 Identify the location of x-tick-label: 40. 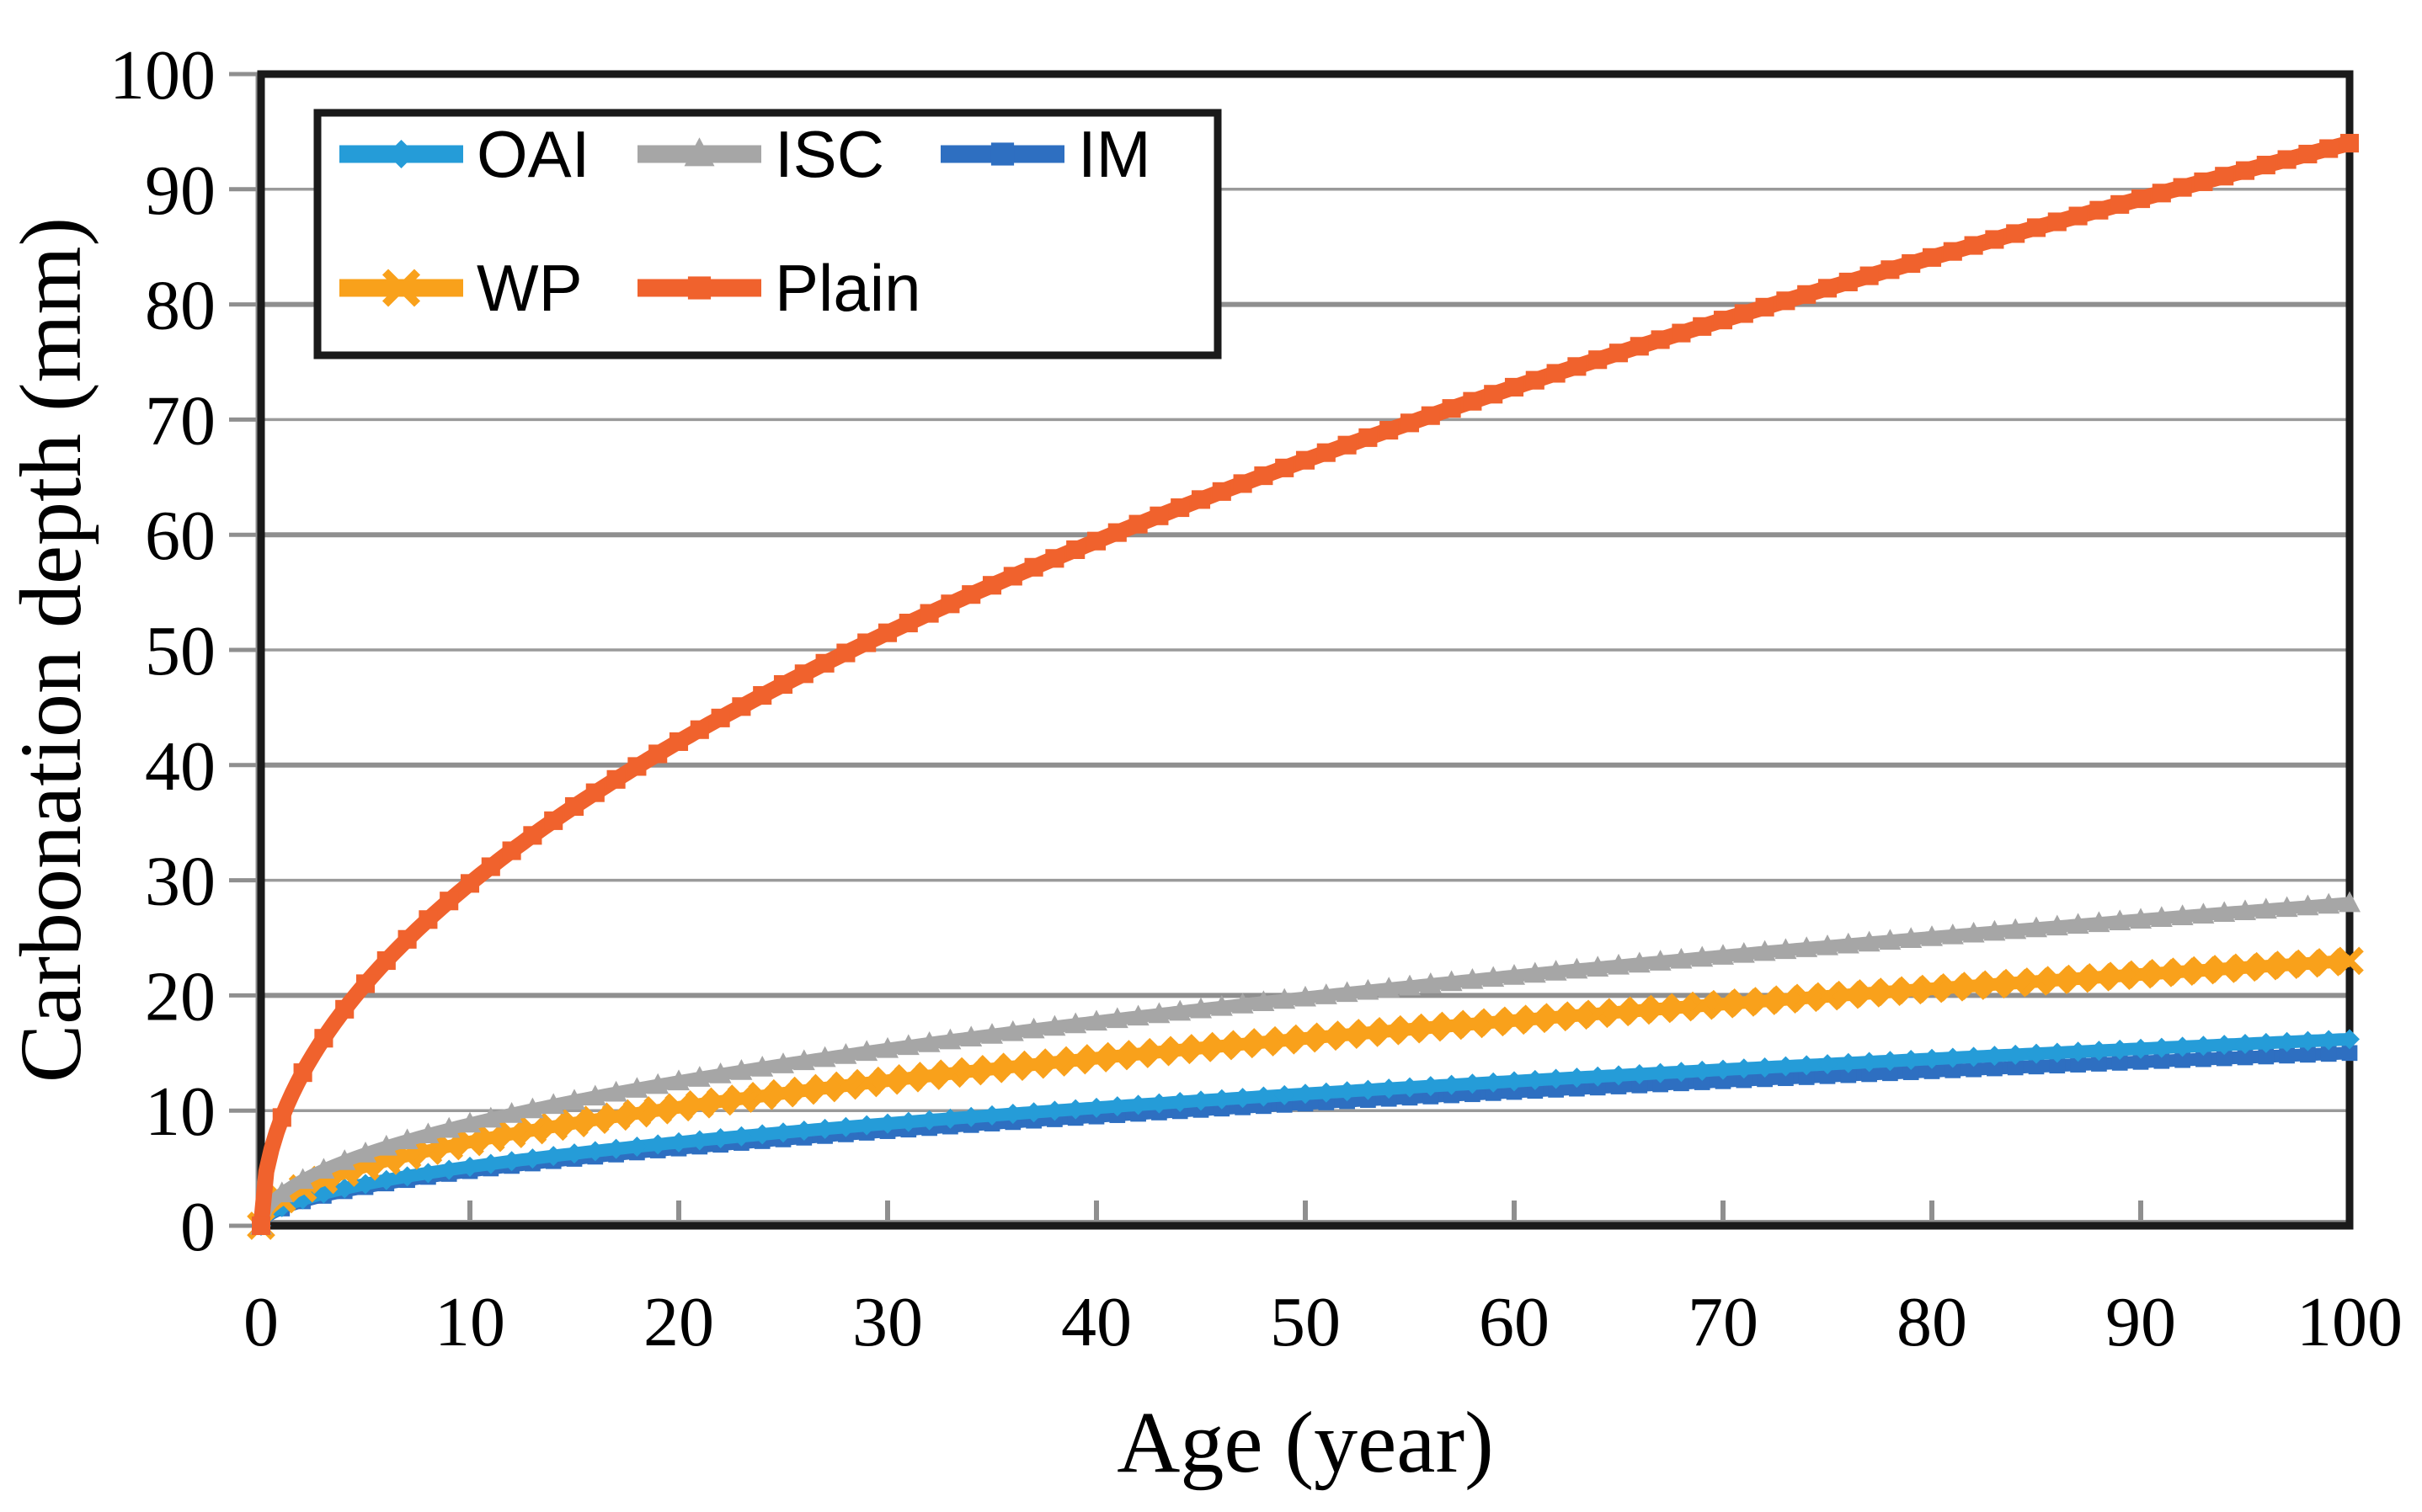
(1097, 1322).